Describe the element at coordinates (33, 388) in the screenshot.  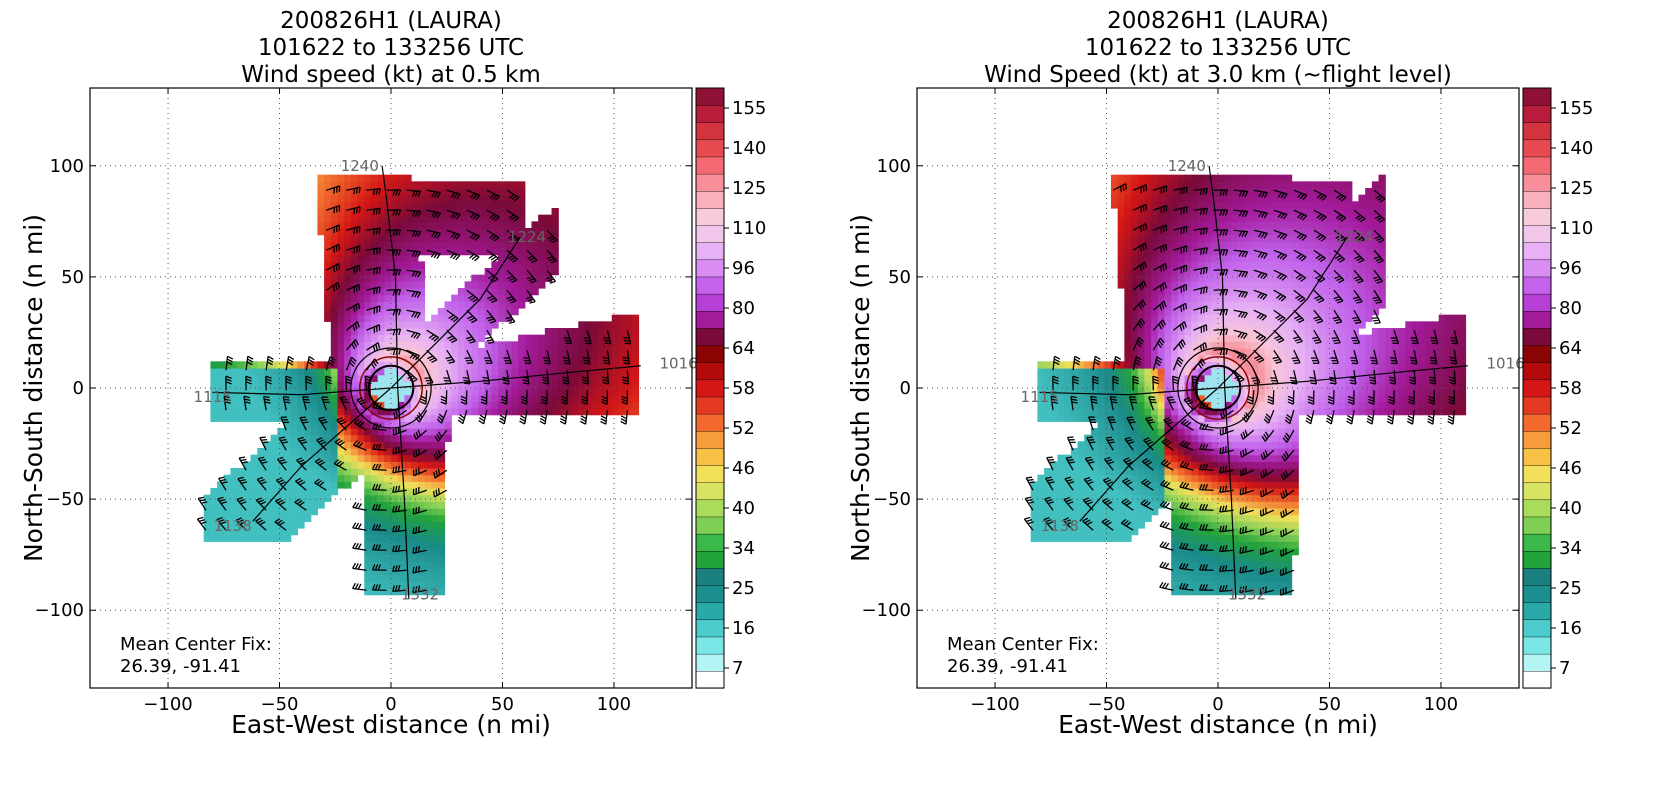
I see `y-axis-label: North-South distance (n mi)` at that location.